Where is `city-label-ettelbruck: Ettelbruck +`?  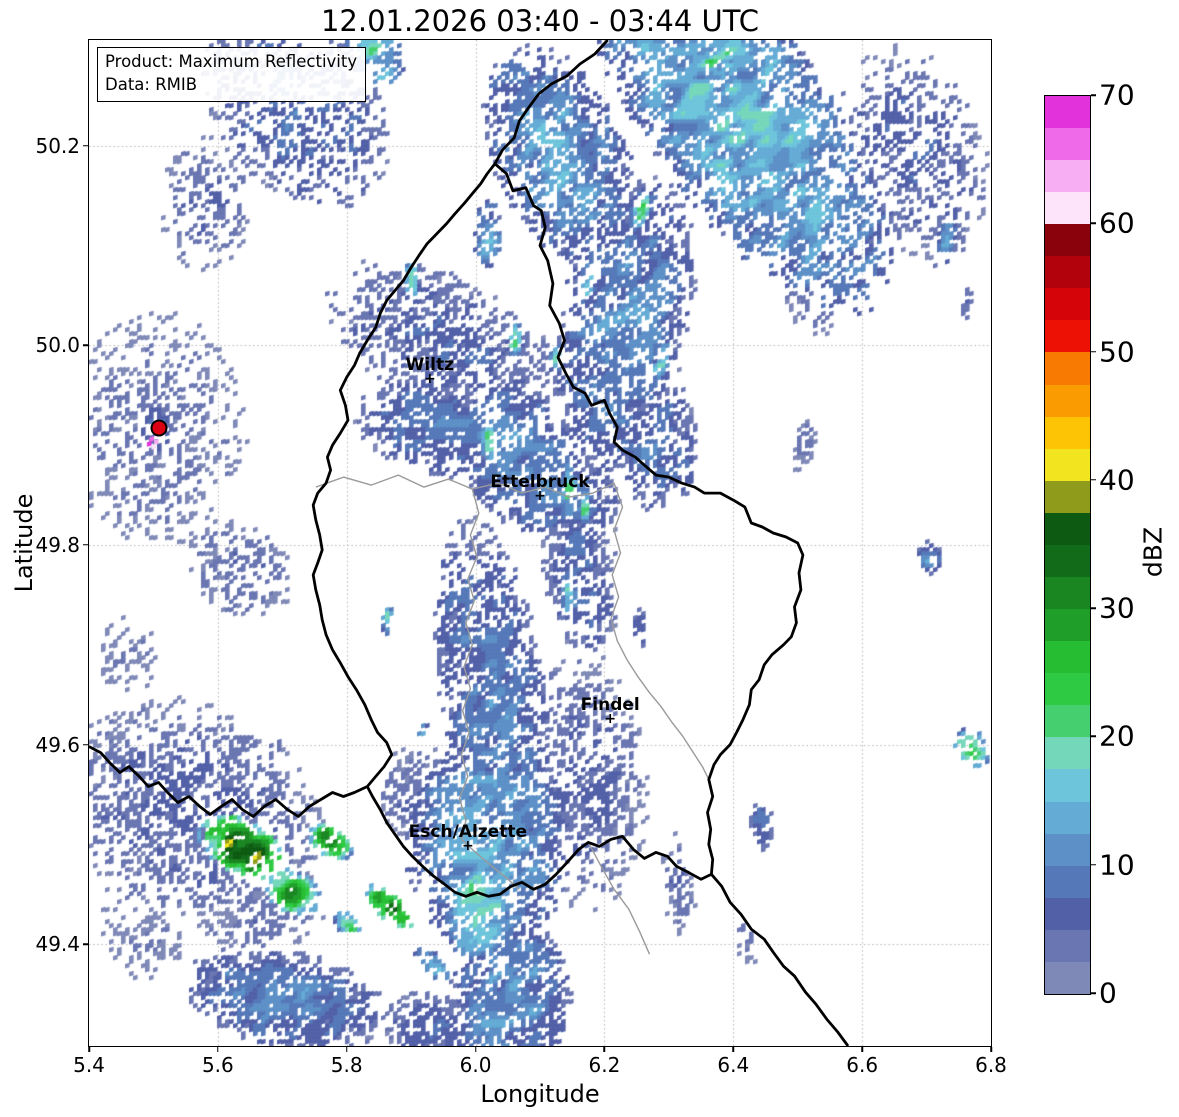 city-label-ettelbruck: Ettelbruck + is located at coordinates (539, 489).